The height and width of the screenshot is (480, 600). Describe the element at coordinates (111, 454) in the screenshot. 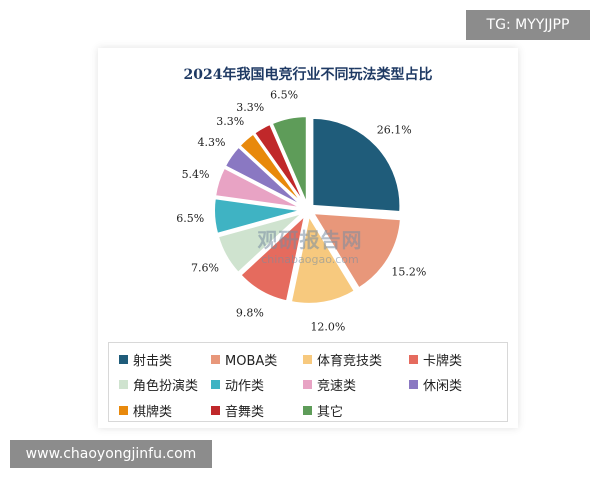

I see `site-url-banner: www.chaoyongjinfu.com` at that location.